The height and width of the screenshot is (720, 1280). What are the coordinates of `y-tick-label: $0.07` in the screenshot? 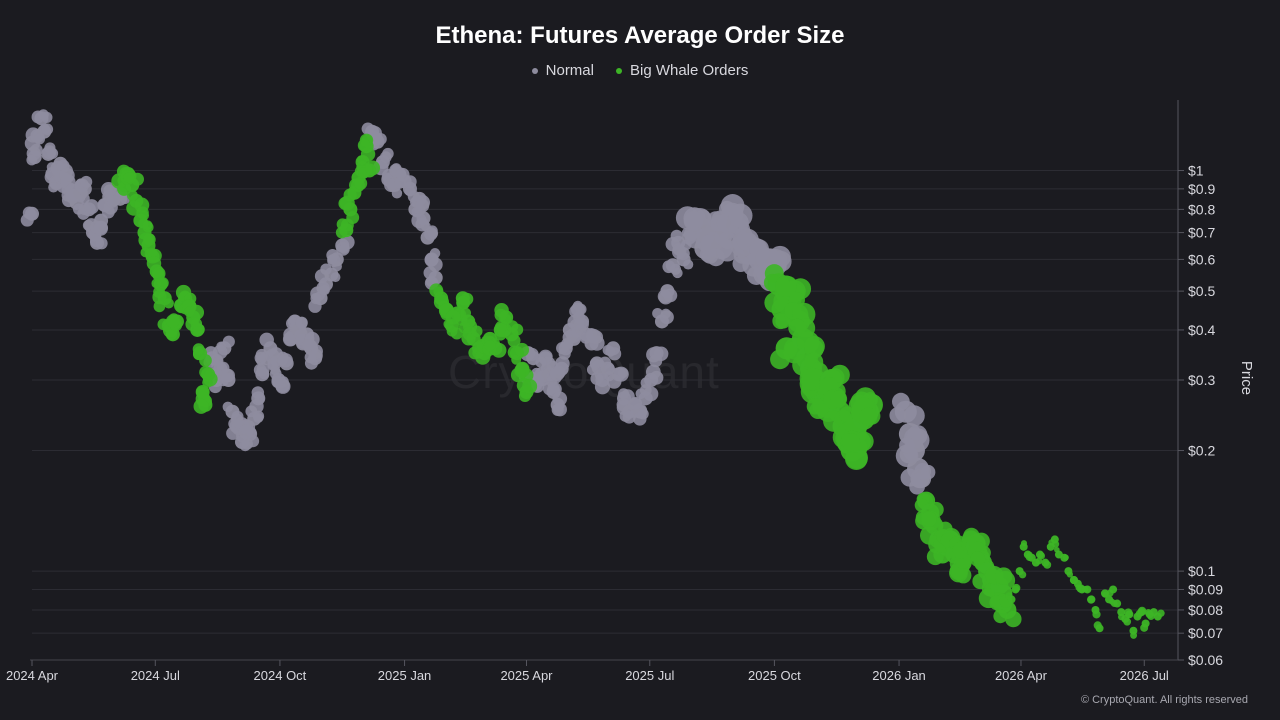 It's located at (1205, 633).